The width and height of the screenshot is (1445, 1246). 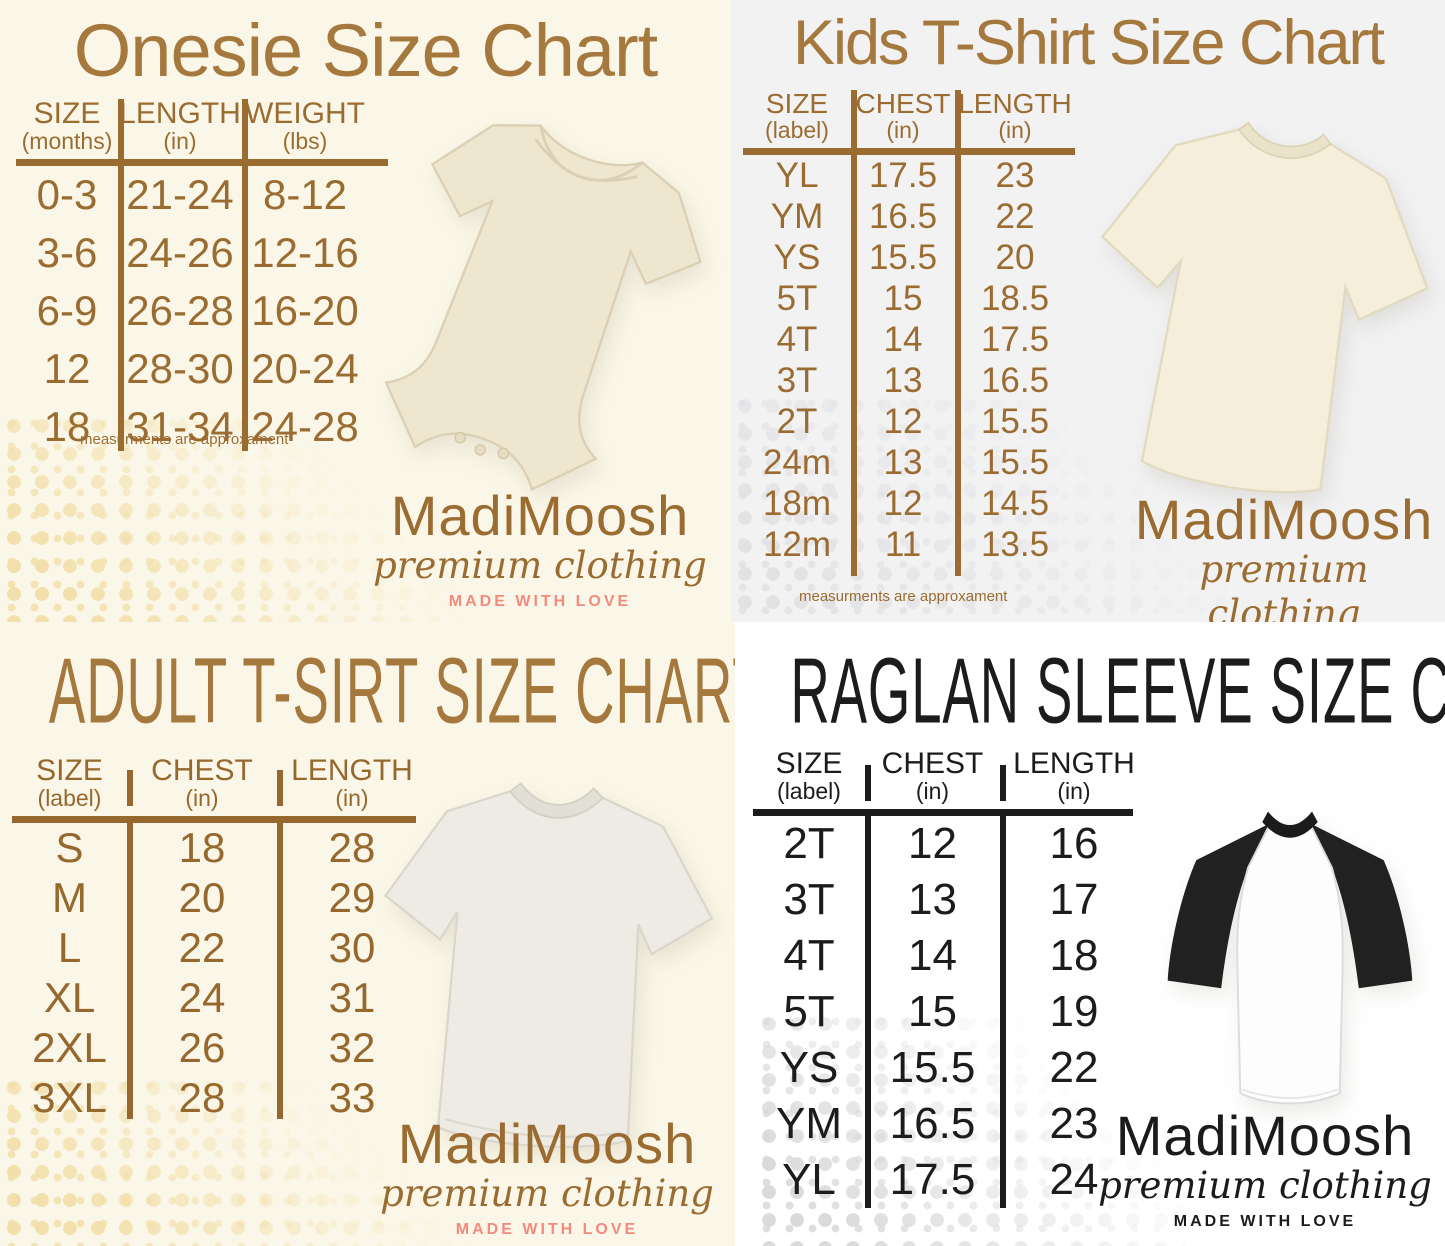 I want to click on table-row: YM 16.5 22, so click(x=909, y=216).